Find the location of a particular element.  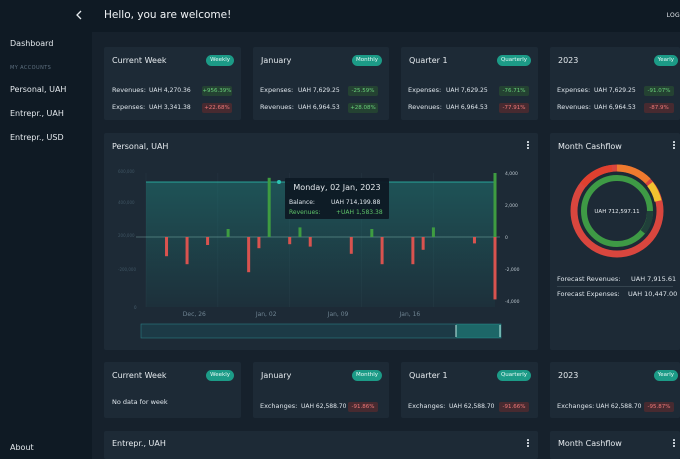

nav-section-accounts: MY ACCOUNTS is located at coordinates (31, 68).